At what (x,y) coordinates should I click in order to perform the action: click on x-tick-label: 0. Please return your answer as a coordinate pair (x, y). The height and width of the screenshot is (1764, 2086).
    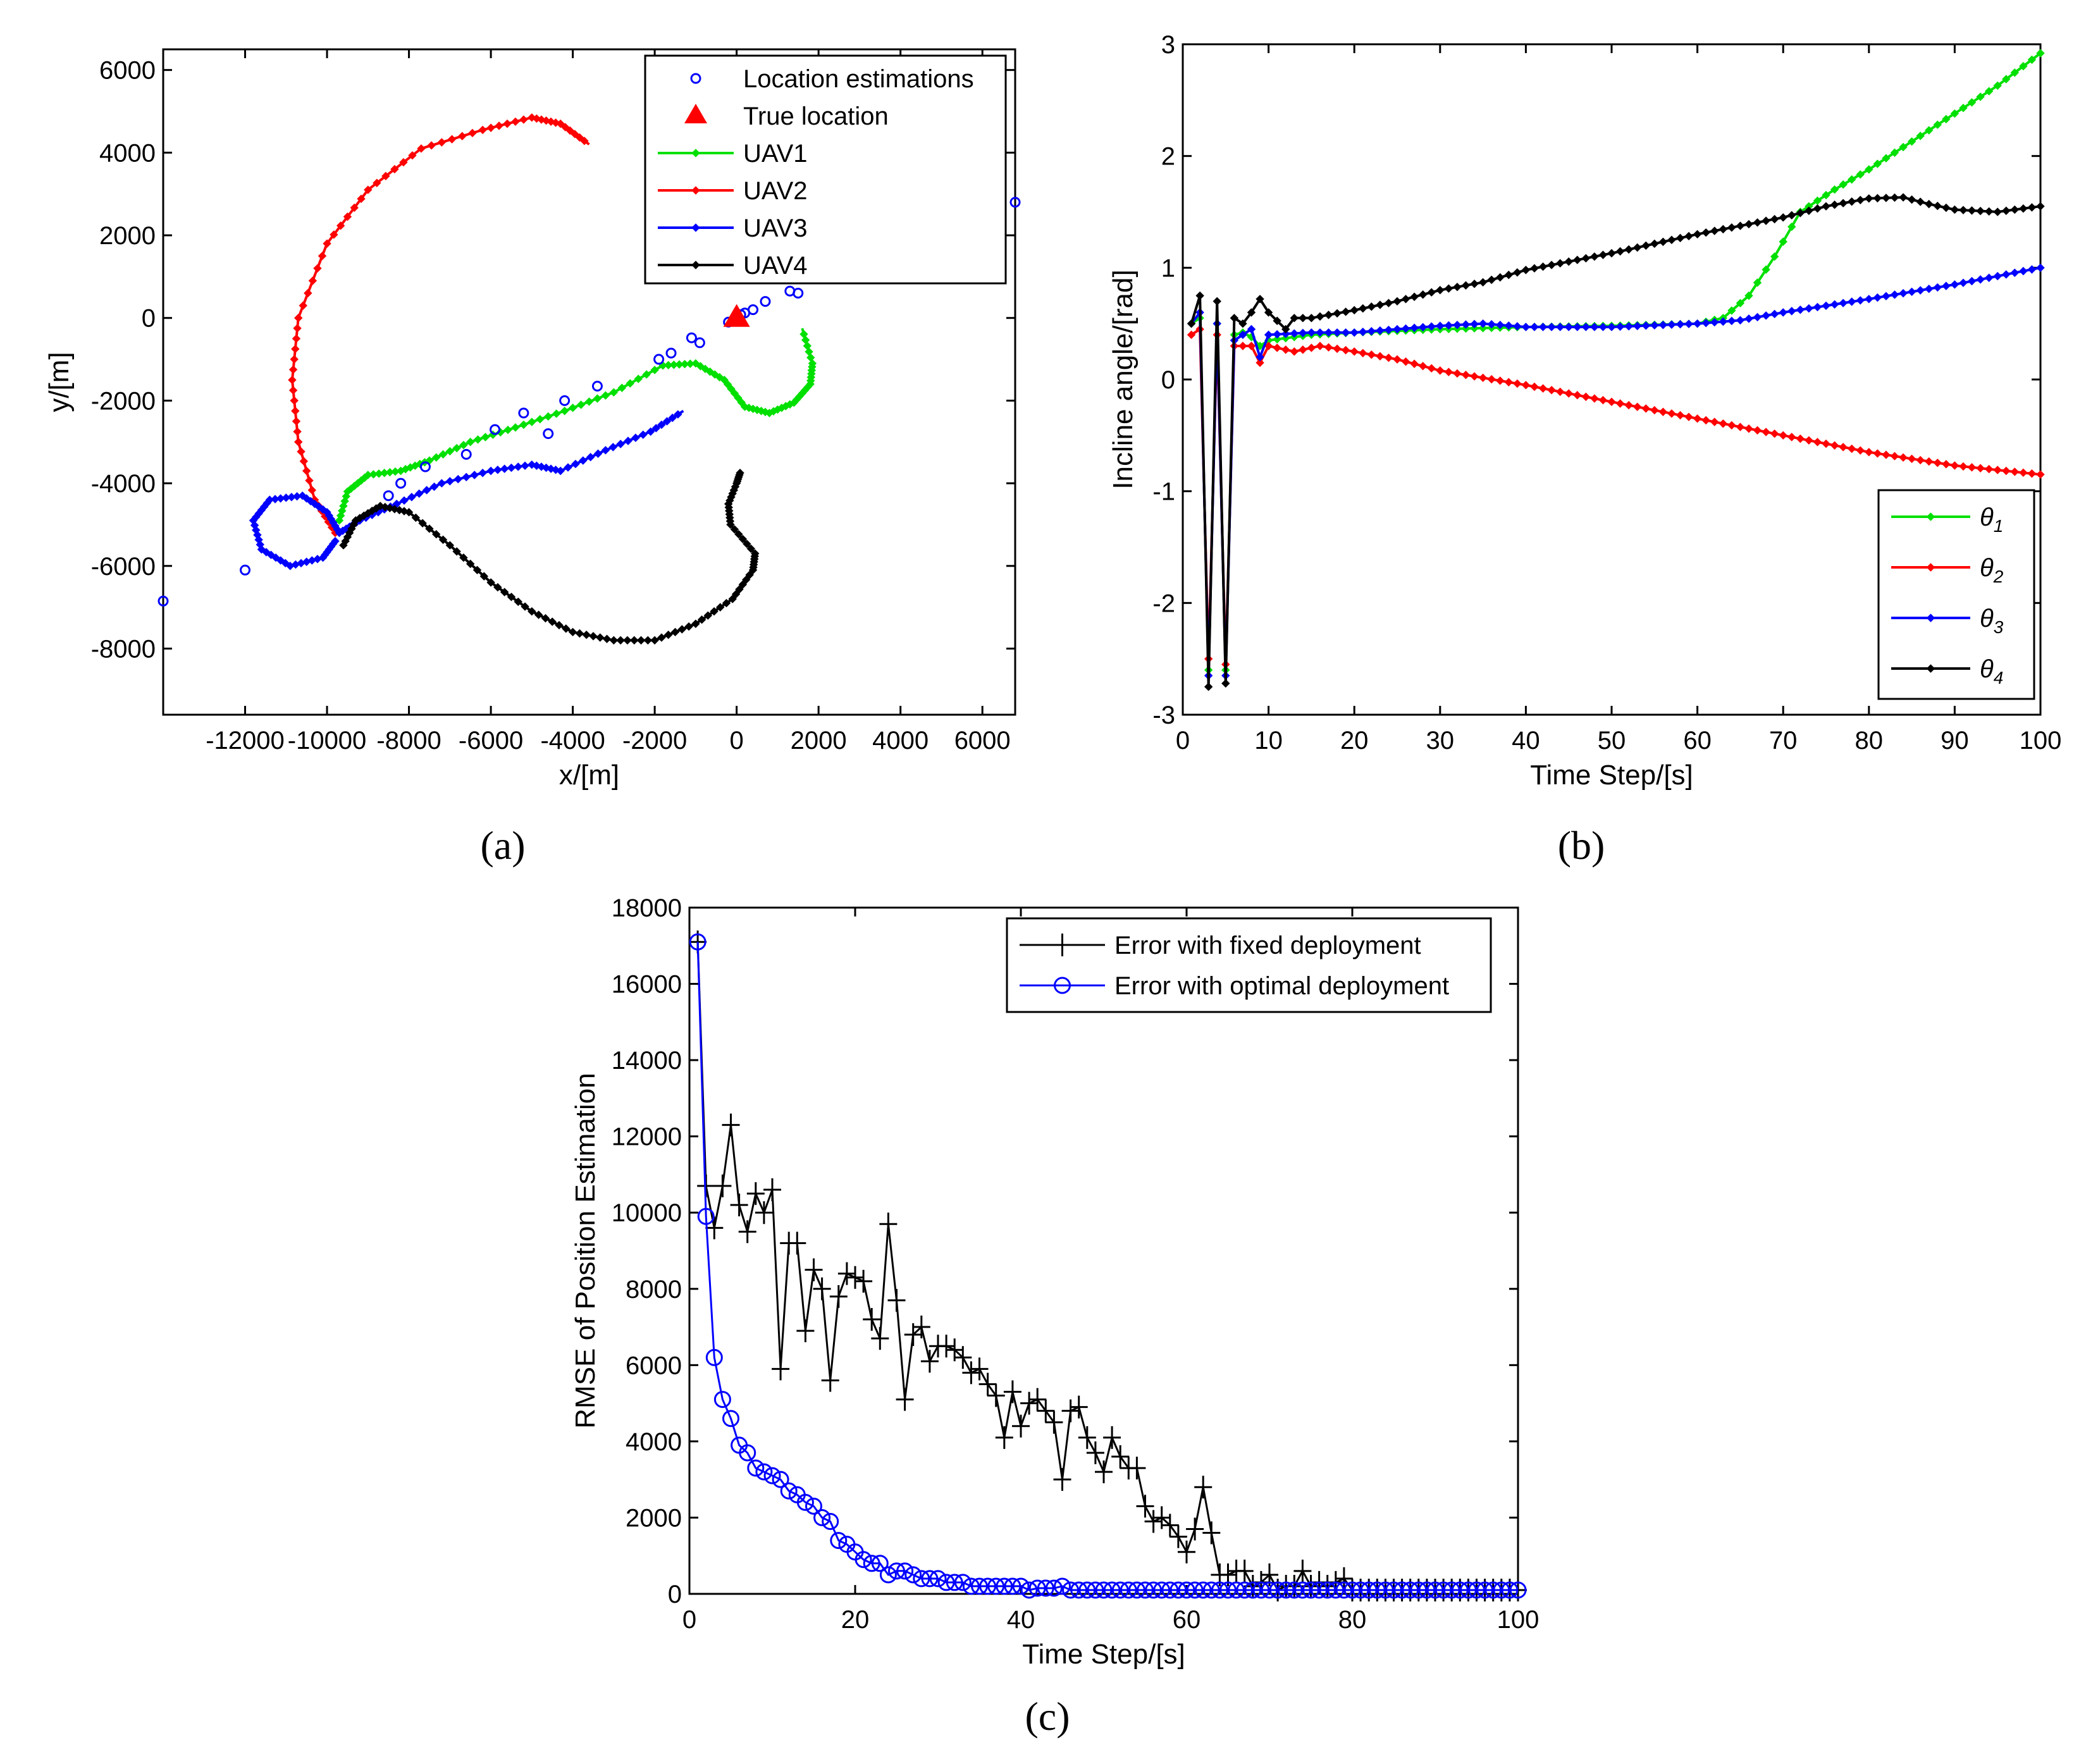
    Looking at the image, I should click on (737, 741).